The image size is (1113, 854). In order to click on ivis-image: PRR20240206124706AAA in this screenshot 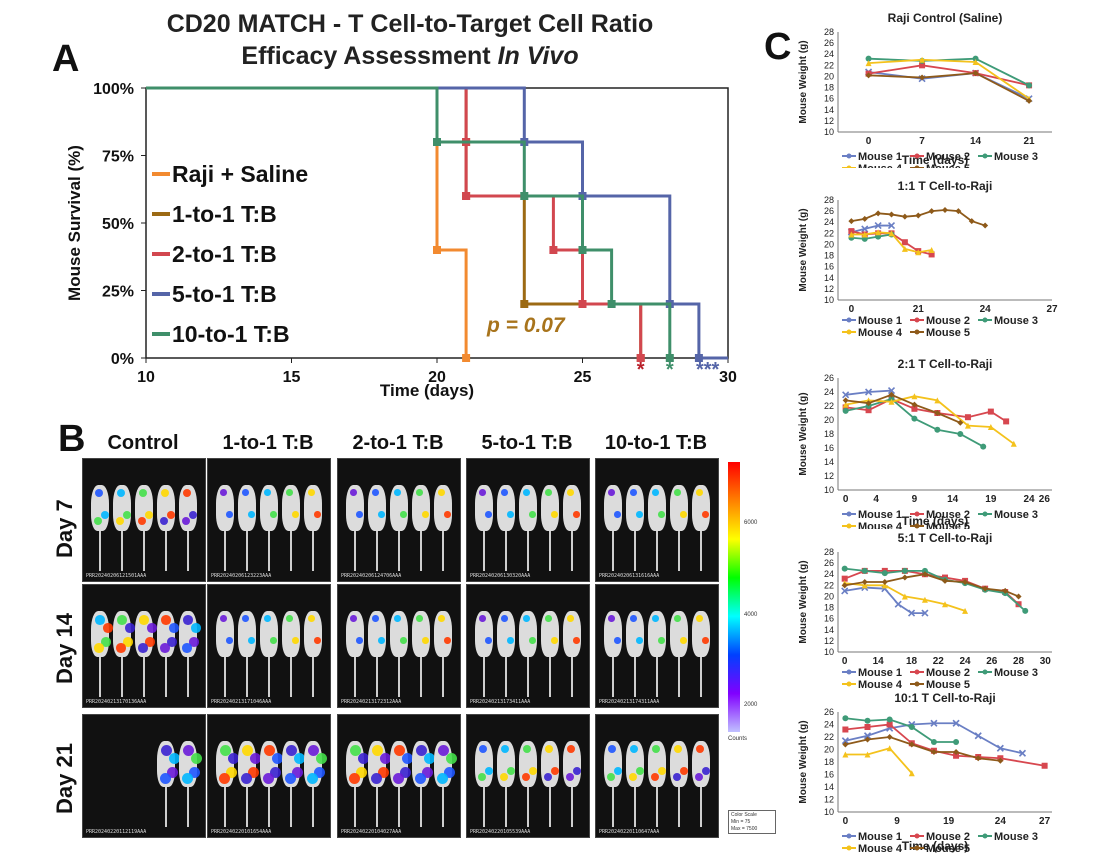, I will do `click(399, 520)`.